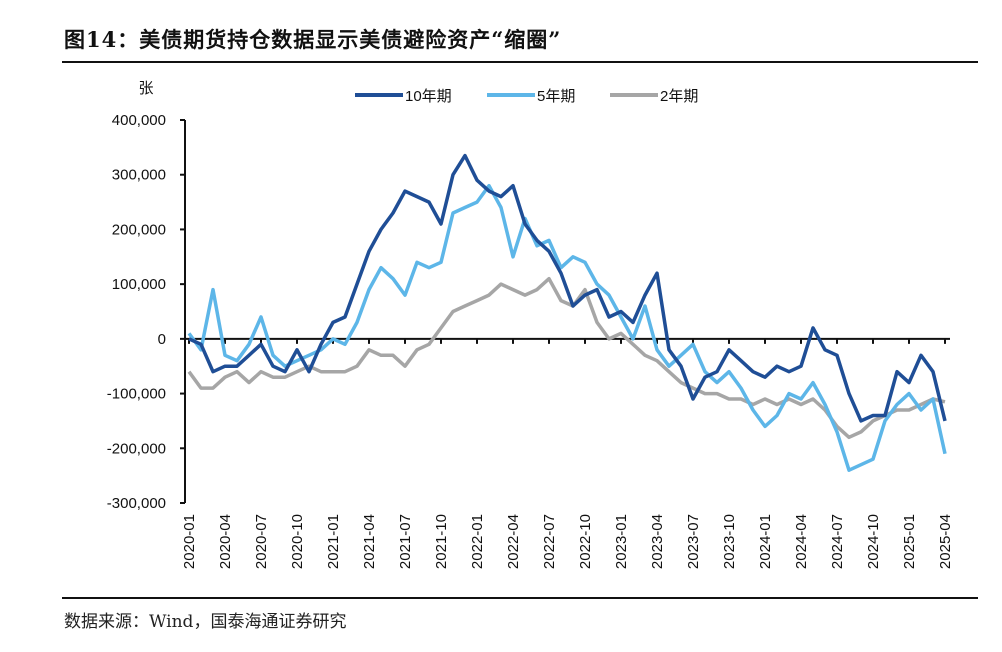 The image size is (1002, 652). Describe the element at coordinates (333, 541) in the screenshot. I see `x-tick-label: 2021-01` at that location.